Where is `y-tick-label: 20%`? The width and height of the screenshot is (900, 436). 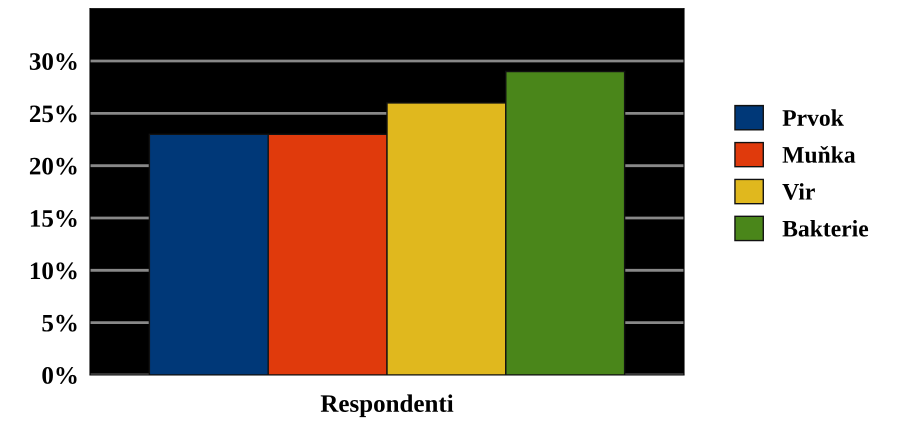 y-tick-label: 20% is located at coordinates (53, 166).